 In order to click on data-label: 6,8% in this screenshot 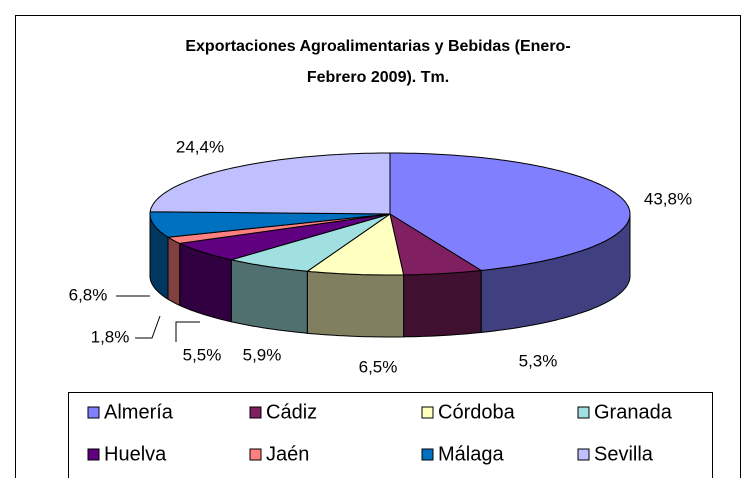, I will do `click(88, 294)`.